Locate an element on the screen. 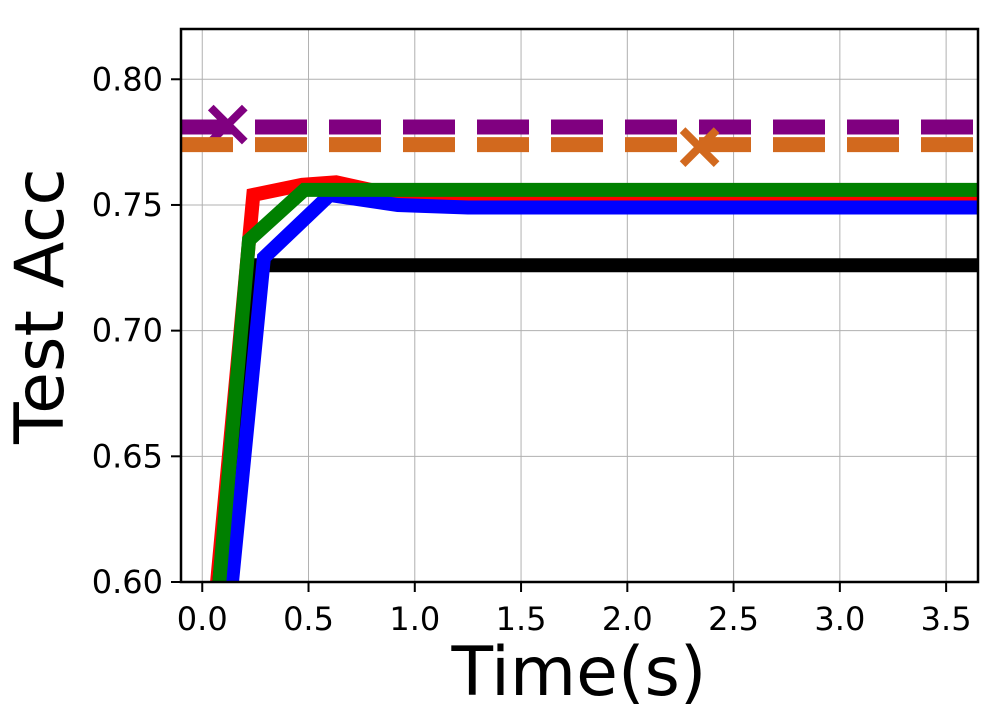  y-tick-label: 0.80 is located at coordinates (127, 79).